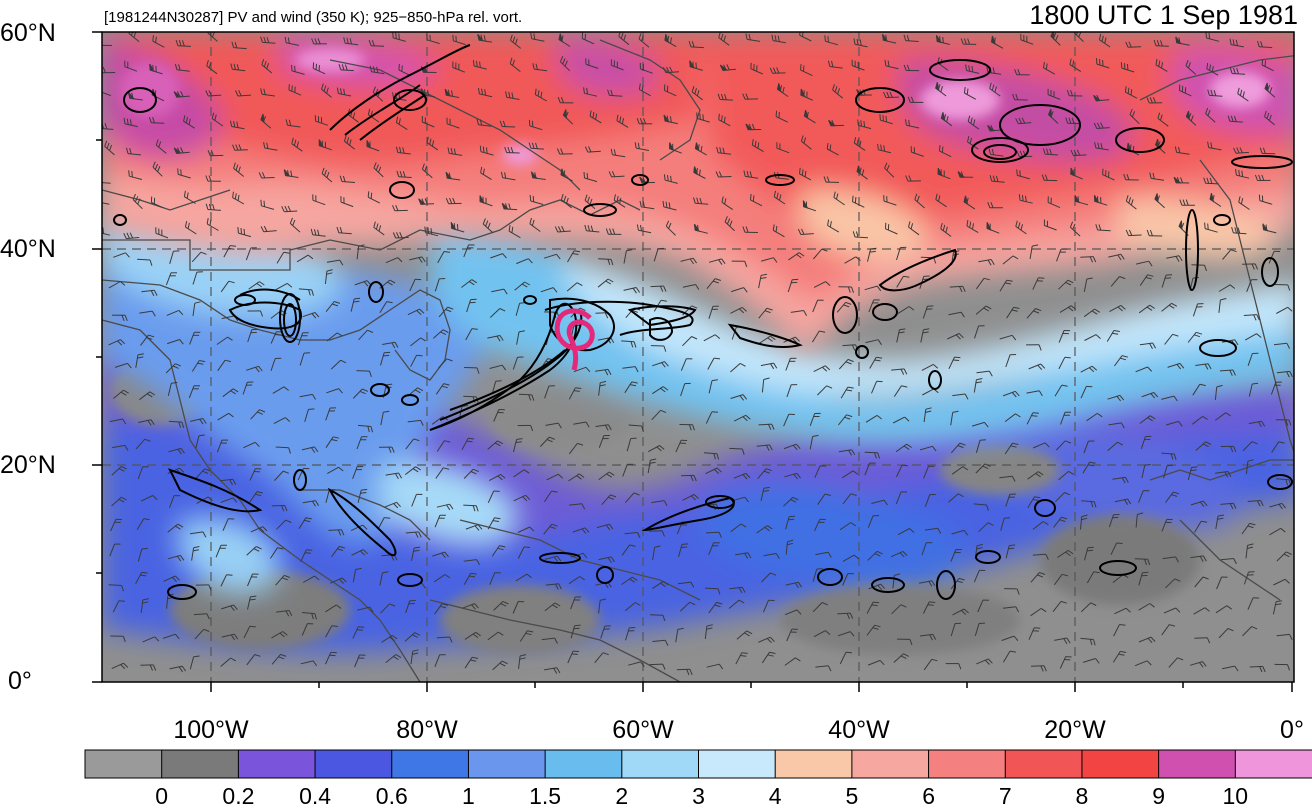 Image resolution: width=1312 pixels, height=810 pixels. I want to click on colorbar-swatch, so click(583, 764).